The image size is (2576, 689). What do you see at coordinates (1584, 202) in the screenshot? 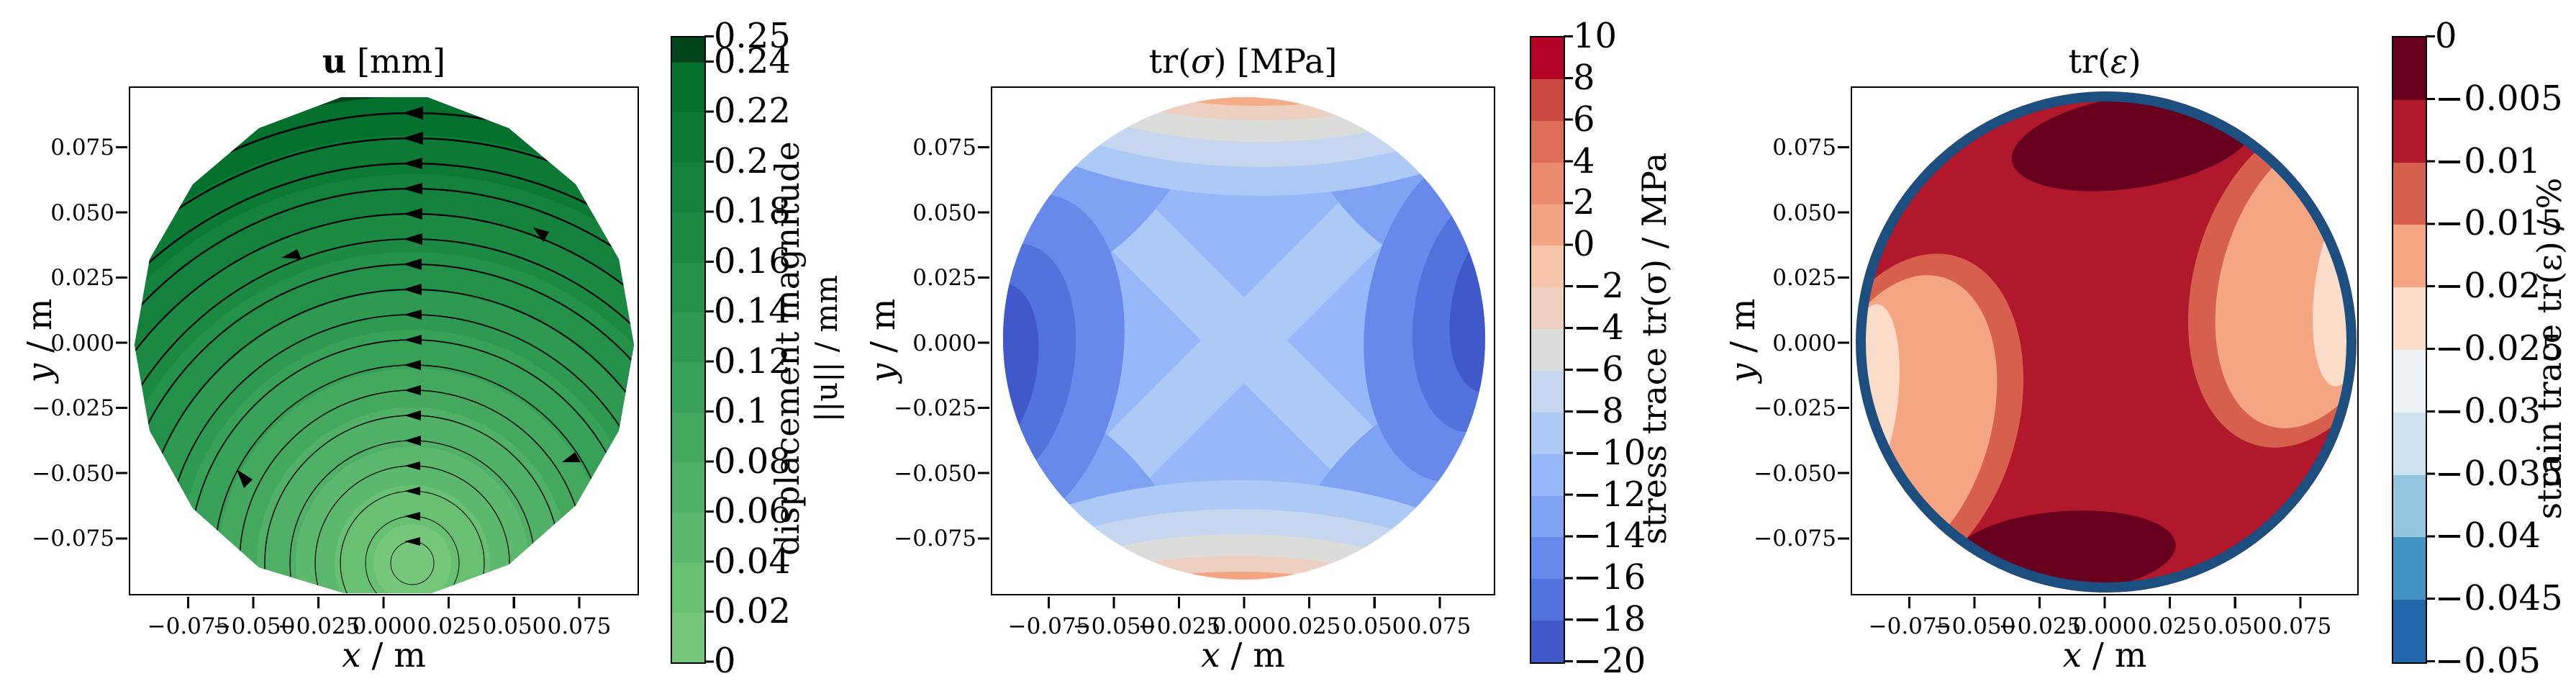
I see `colorbar-tick-label: 2` at bounding box center [1584, 202].